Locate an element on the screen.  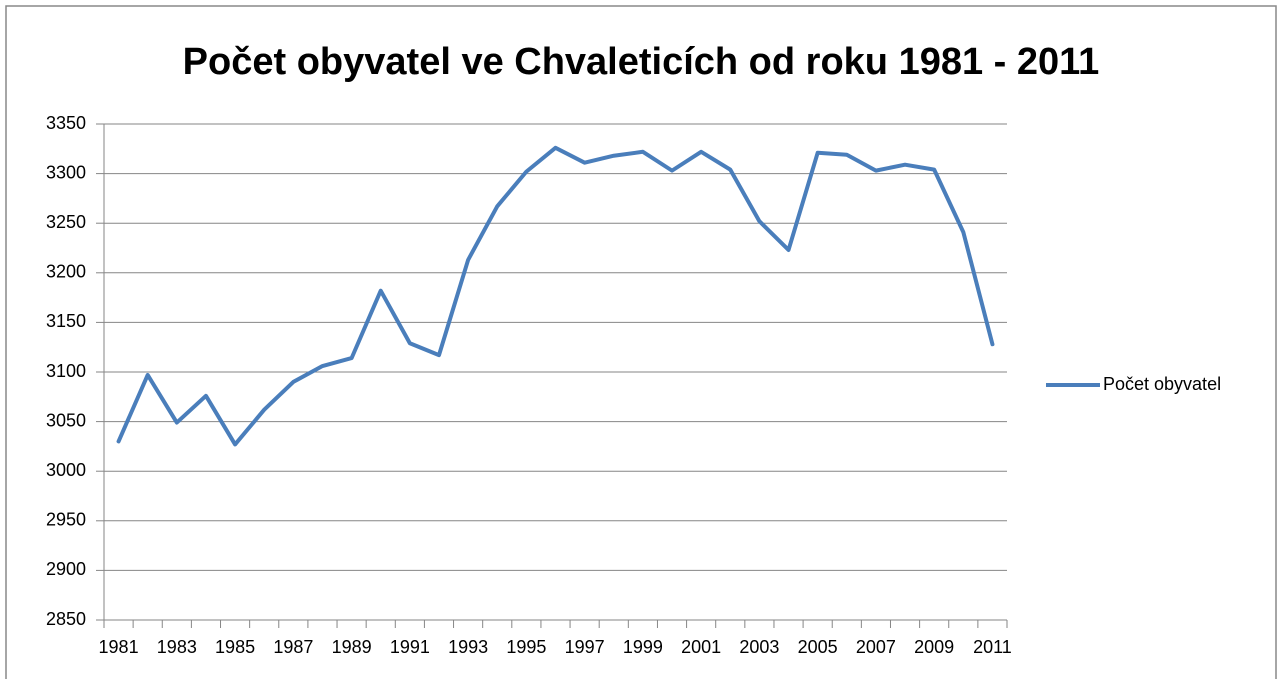
x-tick-label: 1983 is located at coordinates (177, 647).